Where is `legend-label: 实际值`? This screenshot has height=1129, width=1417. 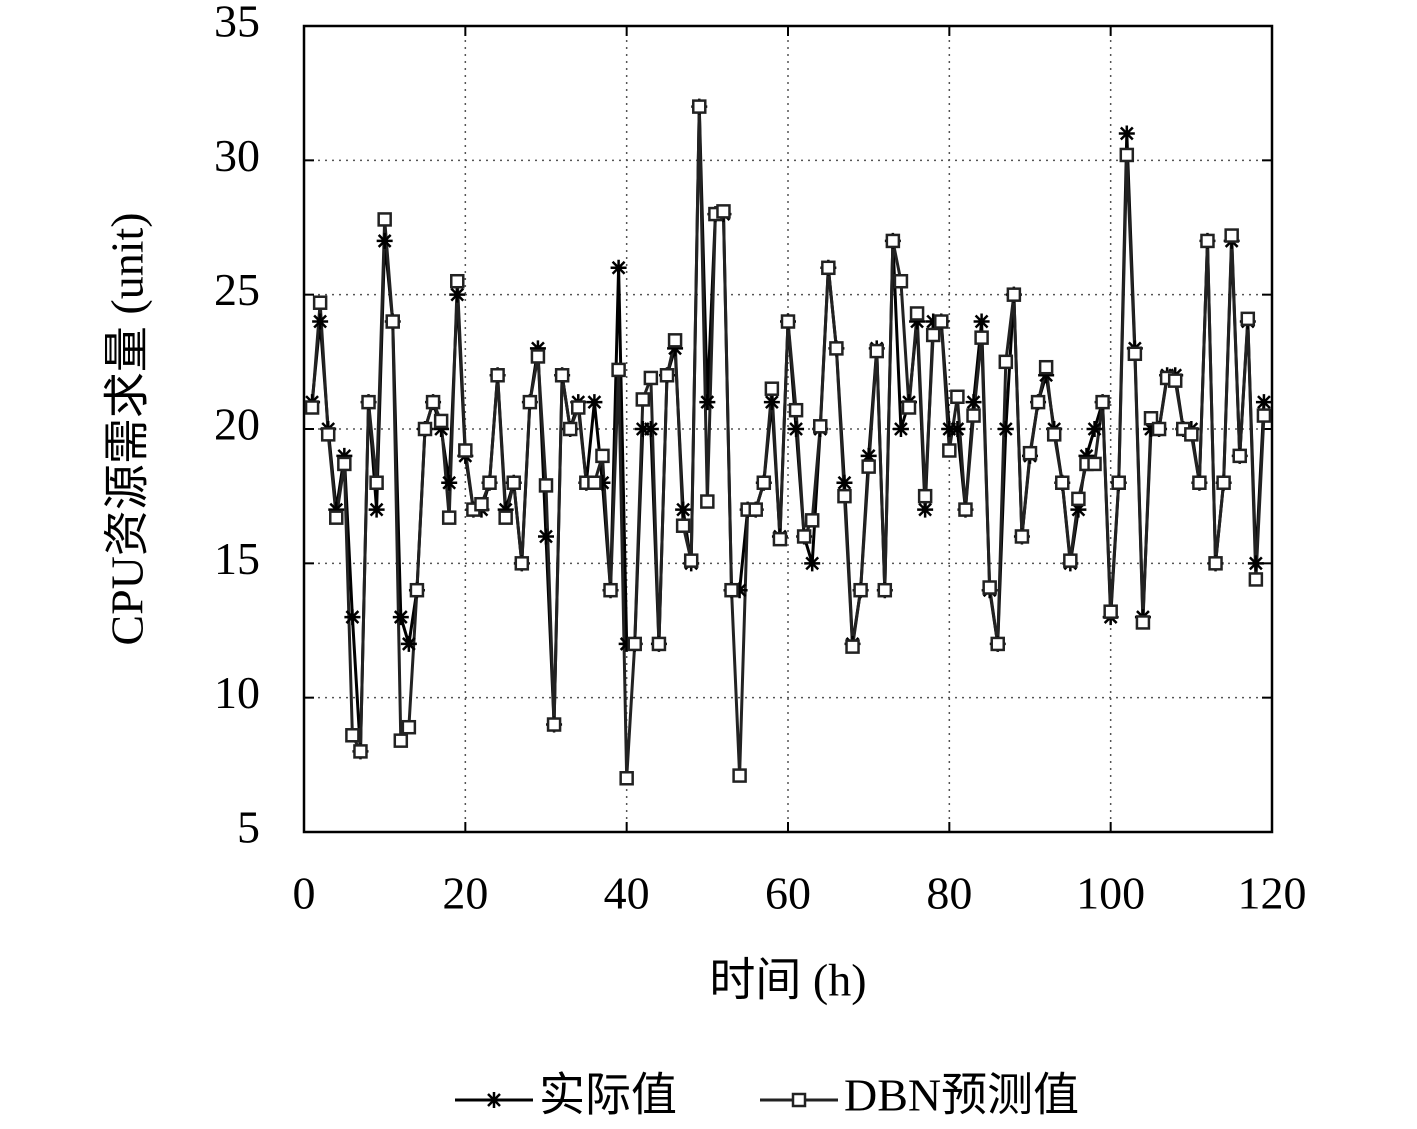 legend-label: 实际值 is located at coordinates (608, 1095).